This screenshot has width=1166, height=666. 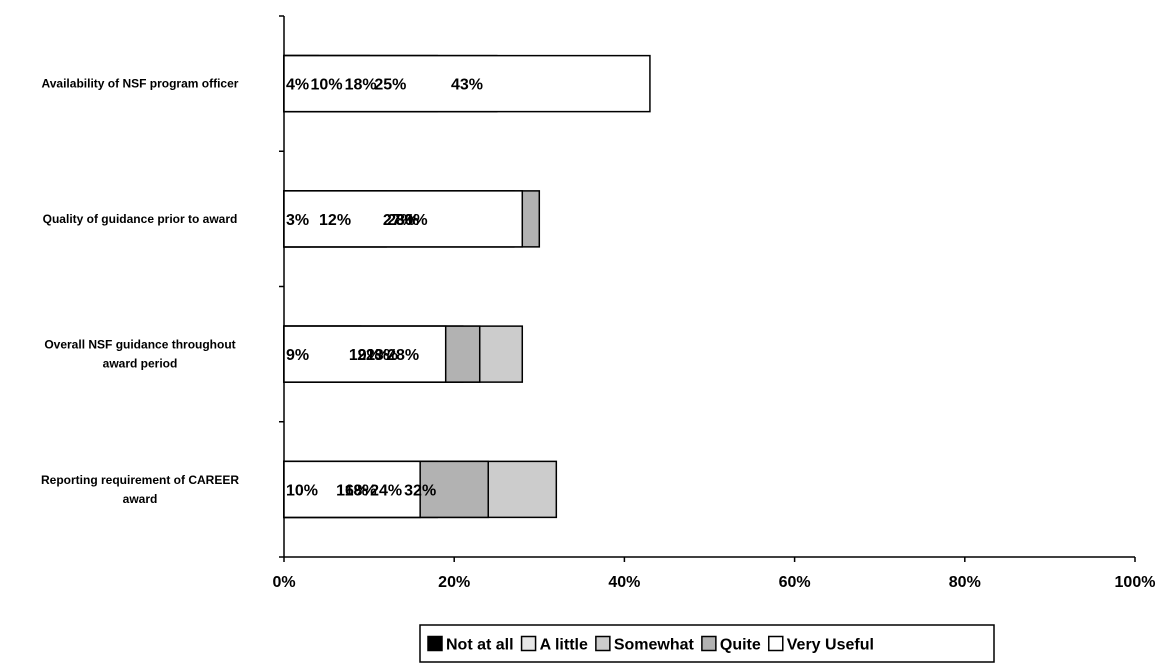 I want to click on legend-label: Quite, so click(x=740, y=645).